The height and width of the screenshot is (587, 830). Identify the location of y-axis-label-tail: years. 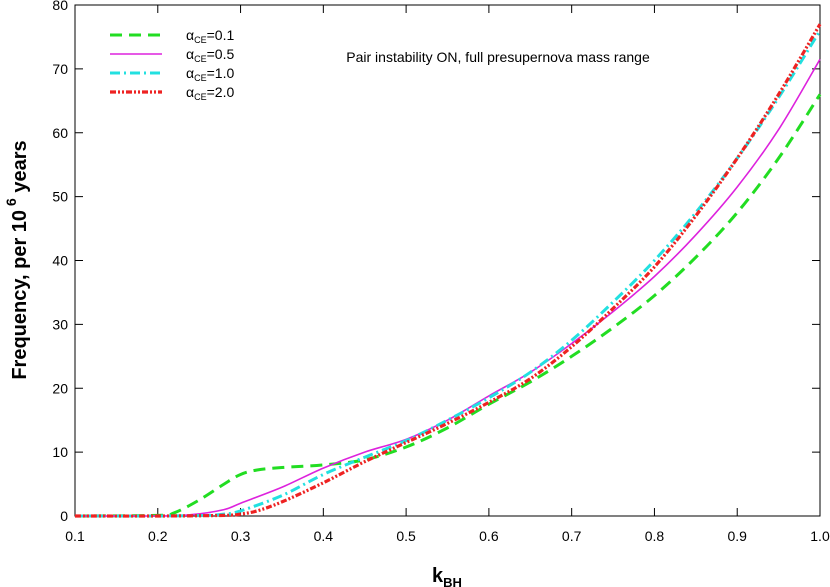
(20, 169).